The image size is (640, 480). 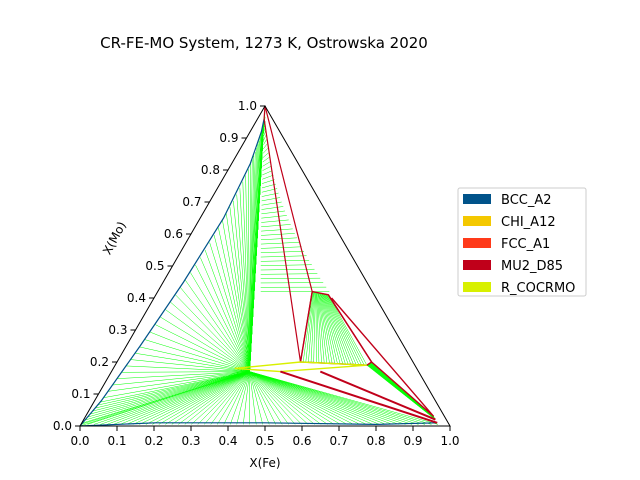 What do you see at coordinates (173, 234) in the screenshot?
I see `y-tick-label: 0.6` at bounding box center [173, 234].